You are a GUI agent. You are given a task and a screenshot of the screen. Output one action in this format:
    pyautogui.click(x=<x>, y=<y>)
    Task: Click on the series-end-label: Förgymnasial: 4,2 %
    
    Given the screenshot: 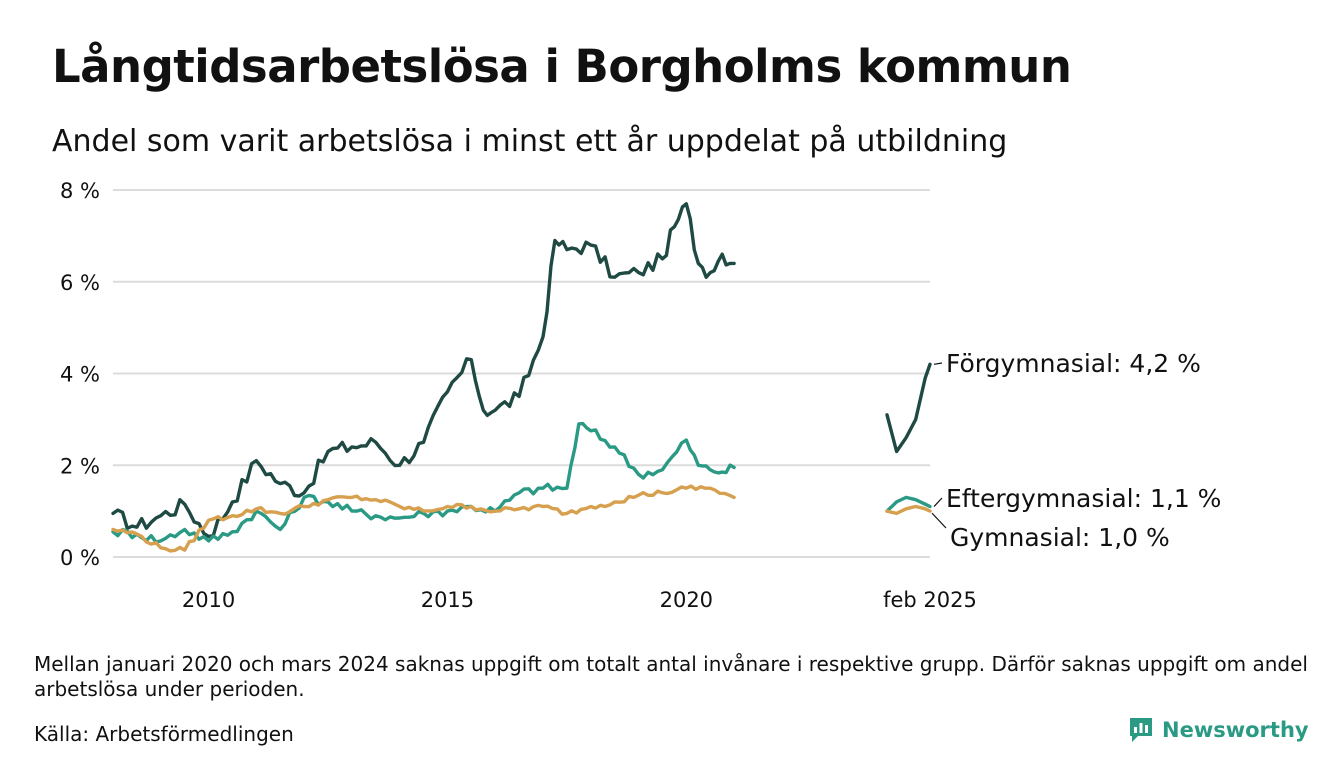 What is the action you would take?
    pyautogui.click(x=1073, y=363)
    